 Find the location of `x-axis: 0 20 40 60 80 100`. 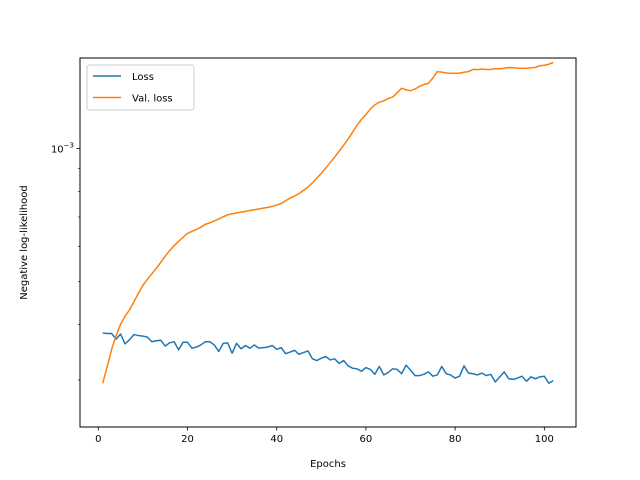

x-axis: 0 20 40 60 80 100 is located at coordinates (324, 436).